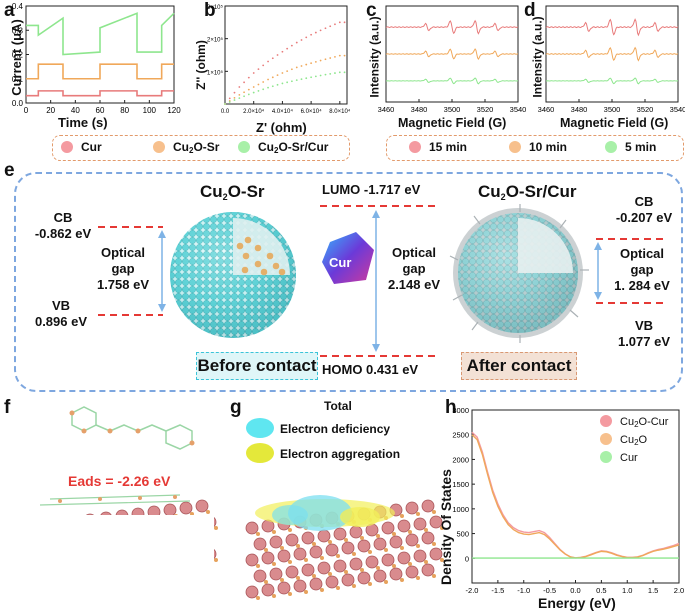 The image size is (685, 613). What do you see at coordinates (67, 147) in the screenshot?
I see `legend-dot-cur` at bounding box center [67, 147].